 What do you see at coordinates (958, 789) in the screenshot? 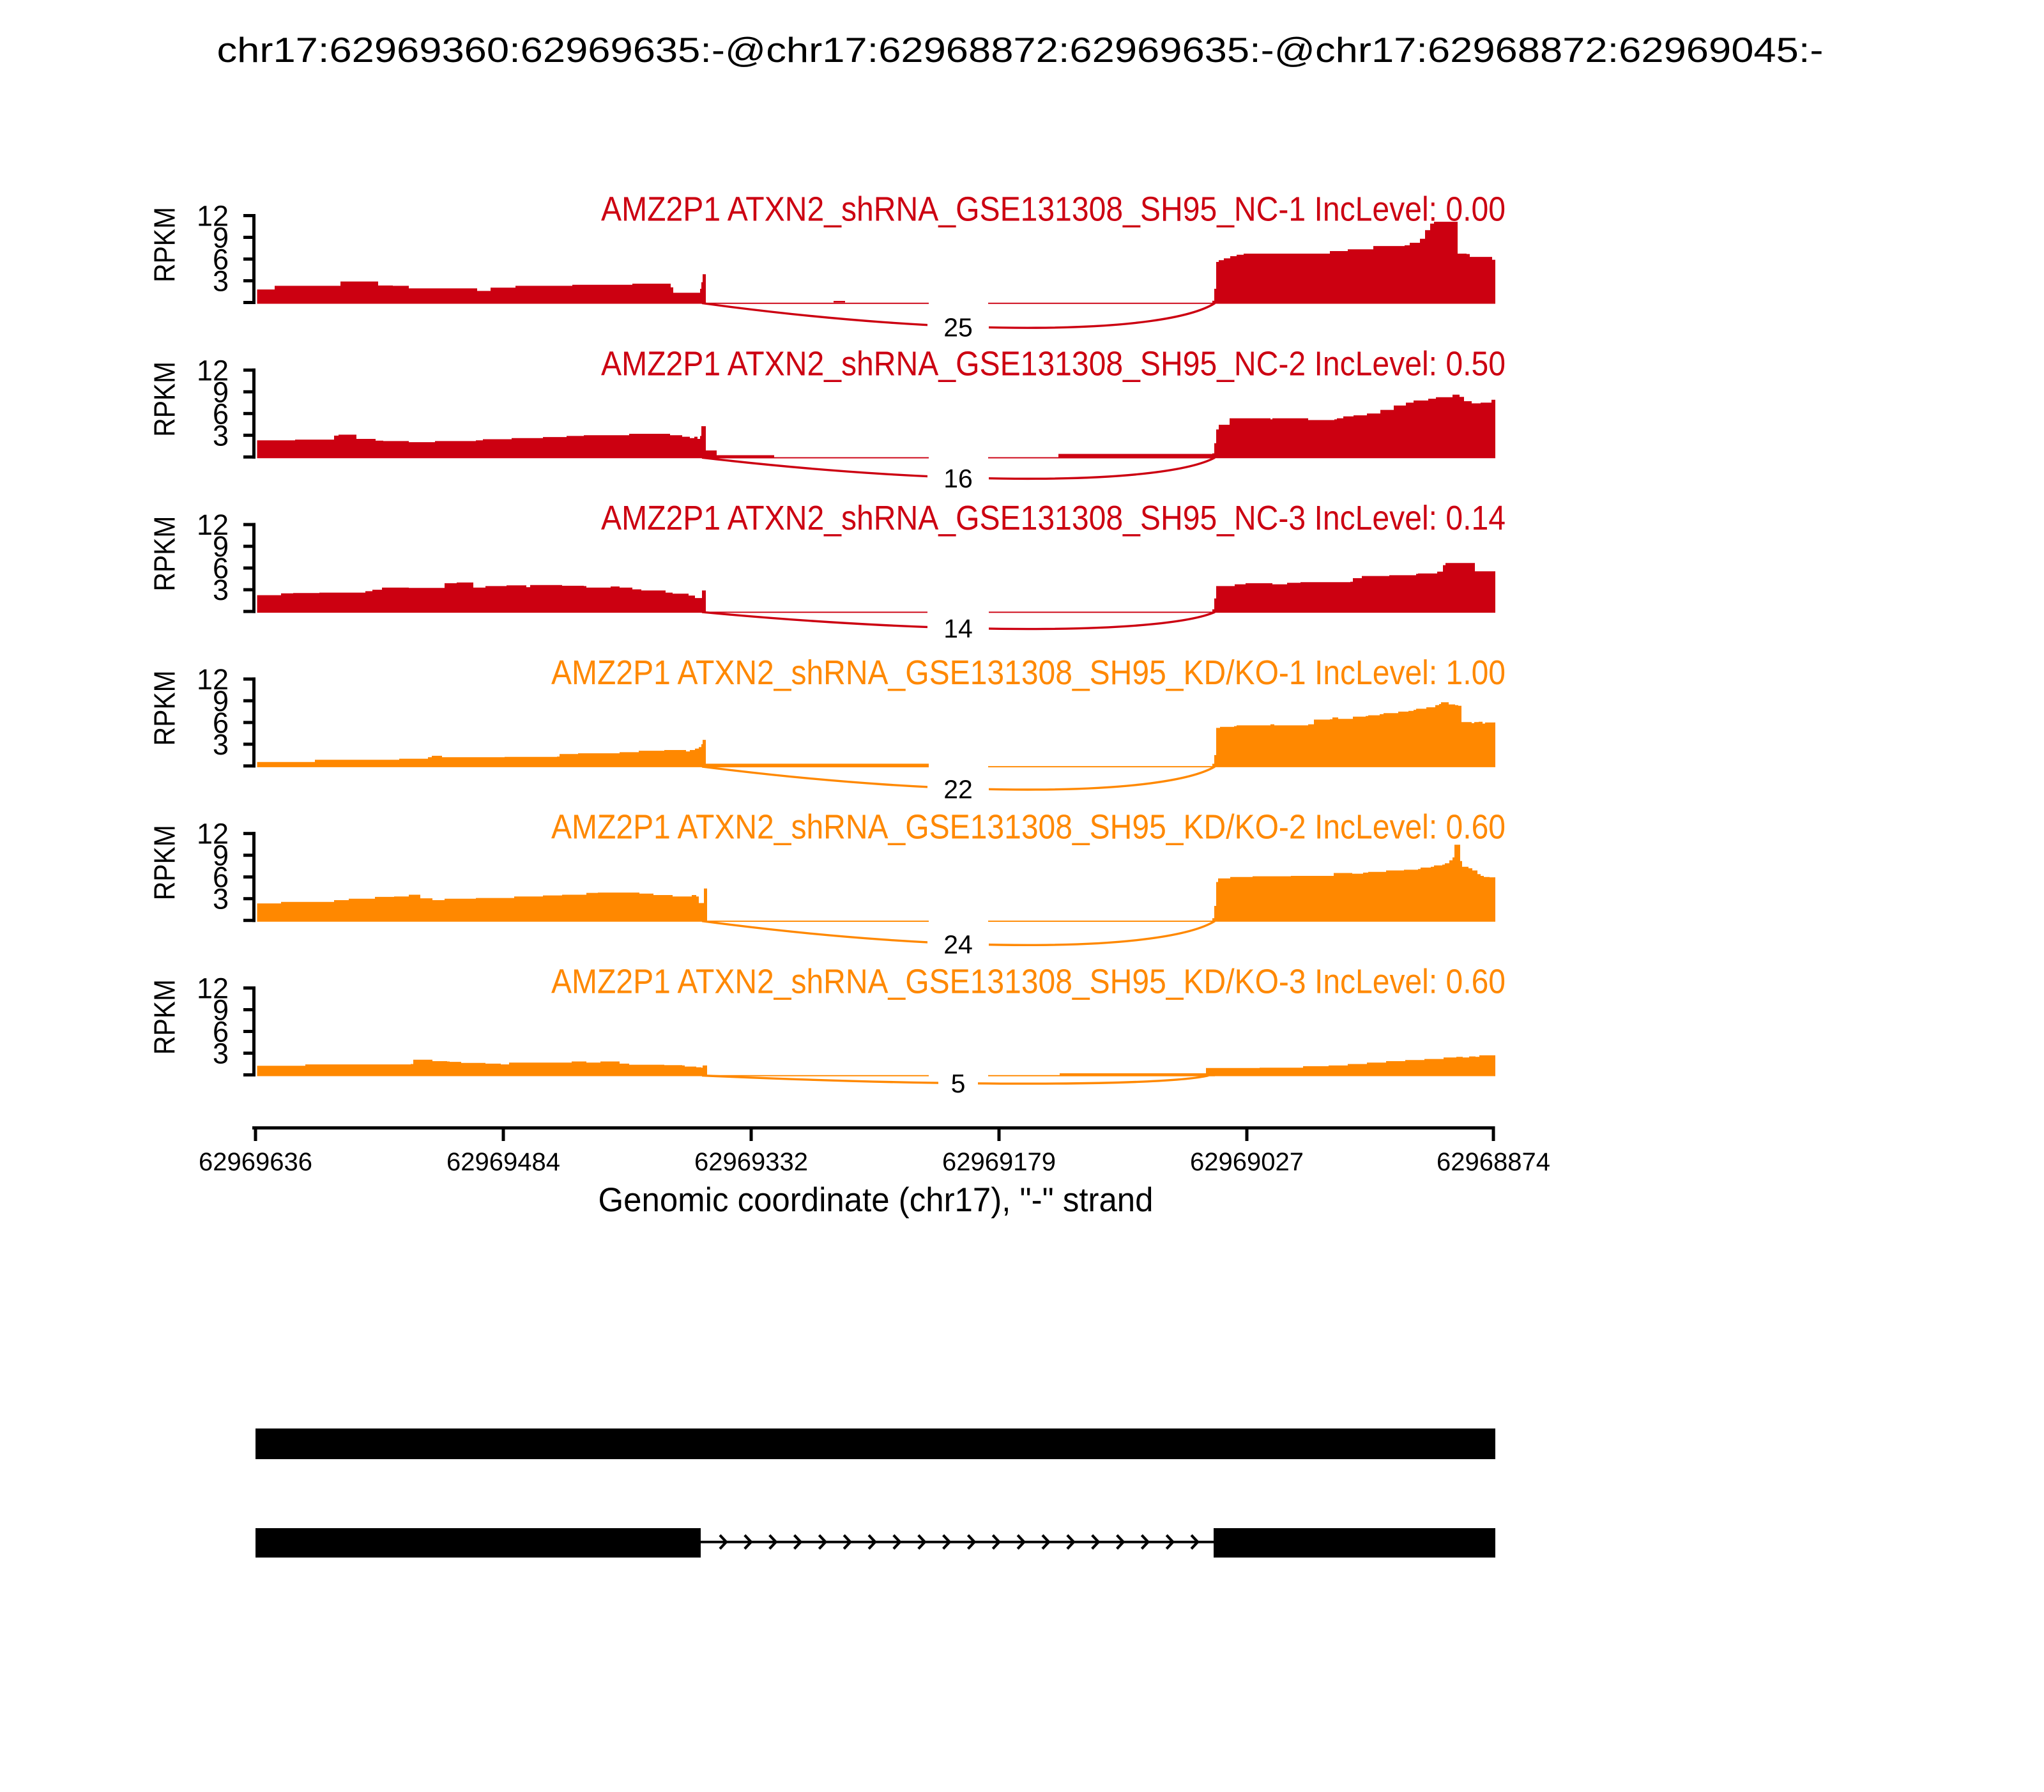
I see `svg-text: 22` at bounding box center [958, 789].